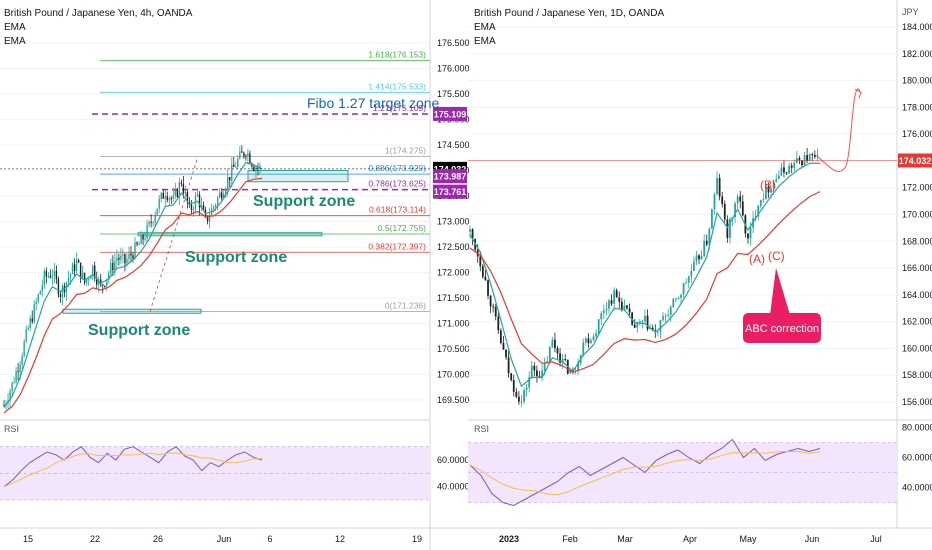 The width and height of the screenshot is (932, 550). I want to click on right-price-tick: 168.000, so click(917, 241).